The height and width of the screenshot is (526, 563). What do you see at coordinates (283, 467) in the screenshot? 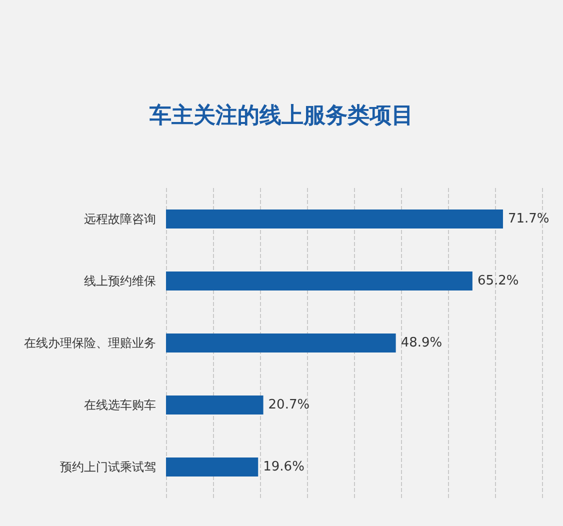
I see `data-label: 19.6%` at bounding box center [283, 467].